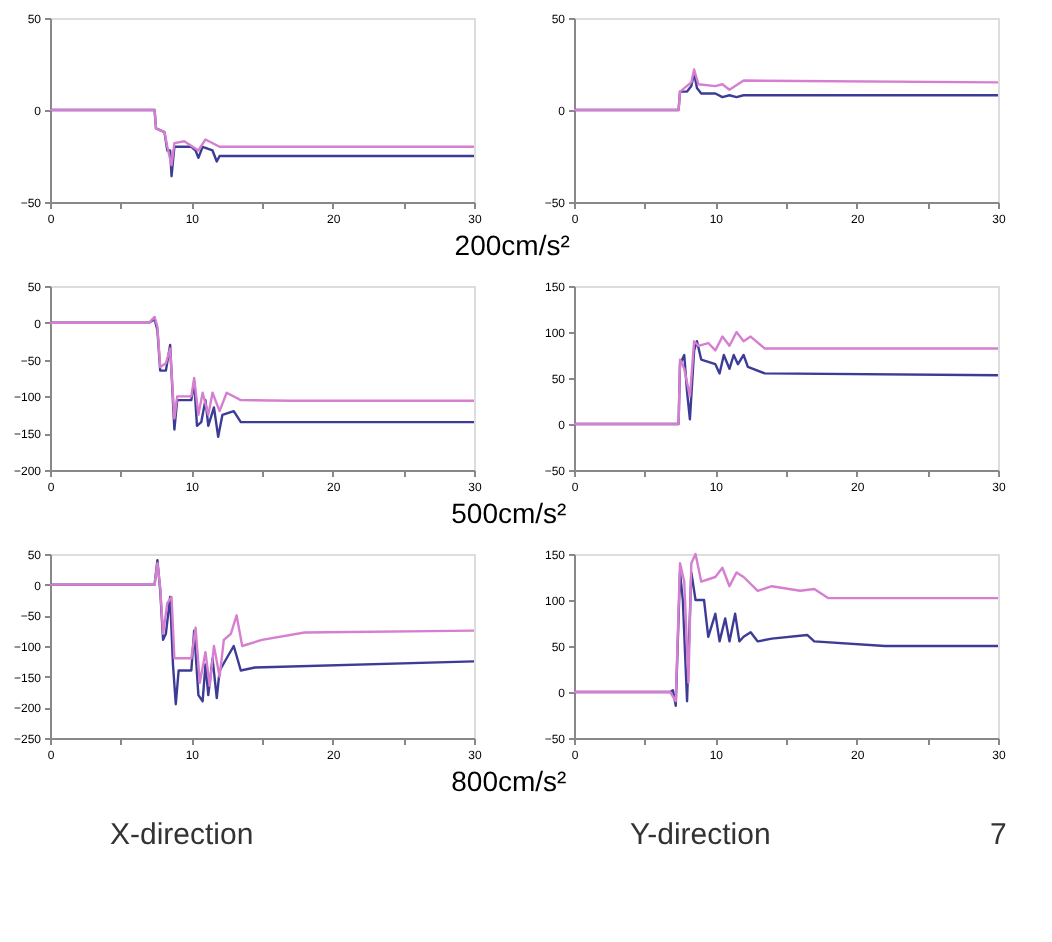  What do you see at coordinates (700, 835) in the screenshot?
I see `text: Y-direction` at bounding box center [700, 835].